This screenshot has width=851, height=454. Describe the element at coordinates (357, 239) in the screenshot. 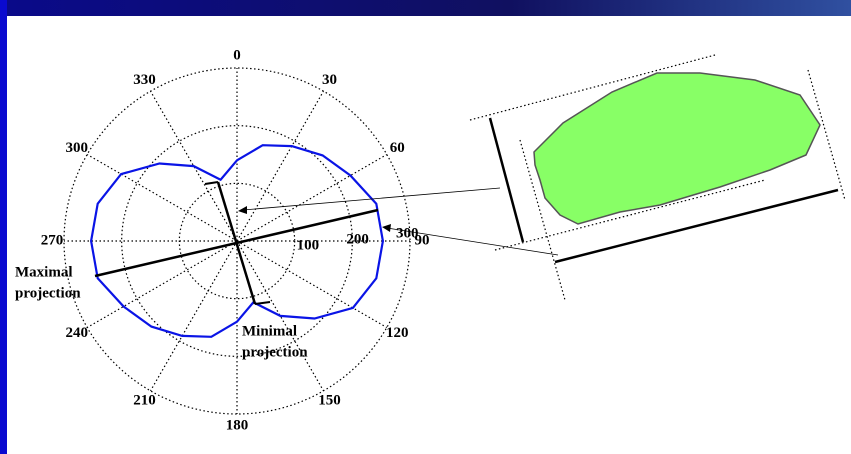

I see `radial-label: 200` at that location.